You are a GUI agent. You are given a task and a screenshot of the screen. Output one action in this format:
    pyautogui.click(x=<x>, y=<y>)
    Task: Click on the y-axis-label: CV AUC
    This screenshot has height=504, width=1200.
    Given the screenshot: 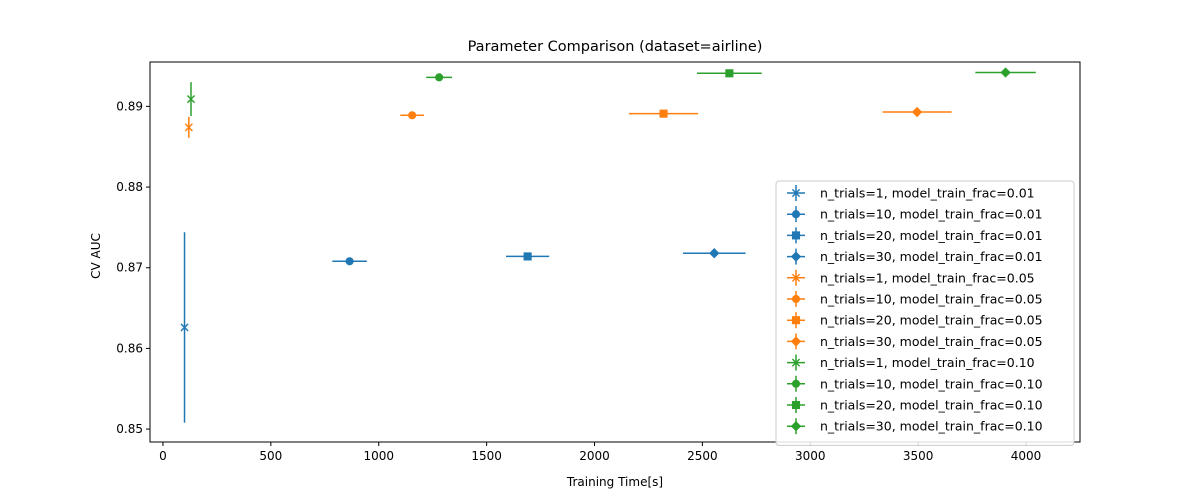 What is the action you would take?
    pyautogui.click(x=96, y=256)
    